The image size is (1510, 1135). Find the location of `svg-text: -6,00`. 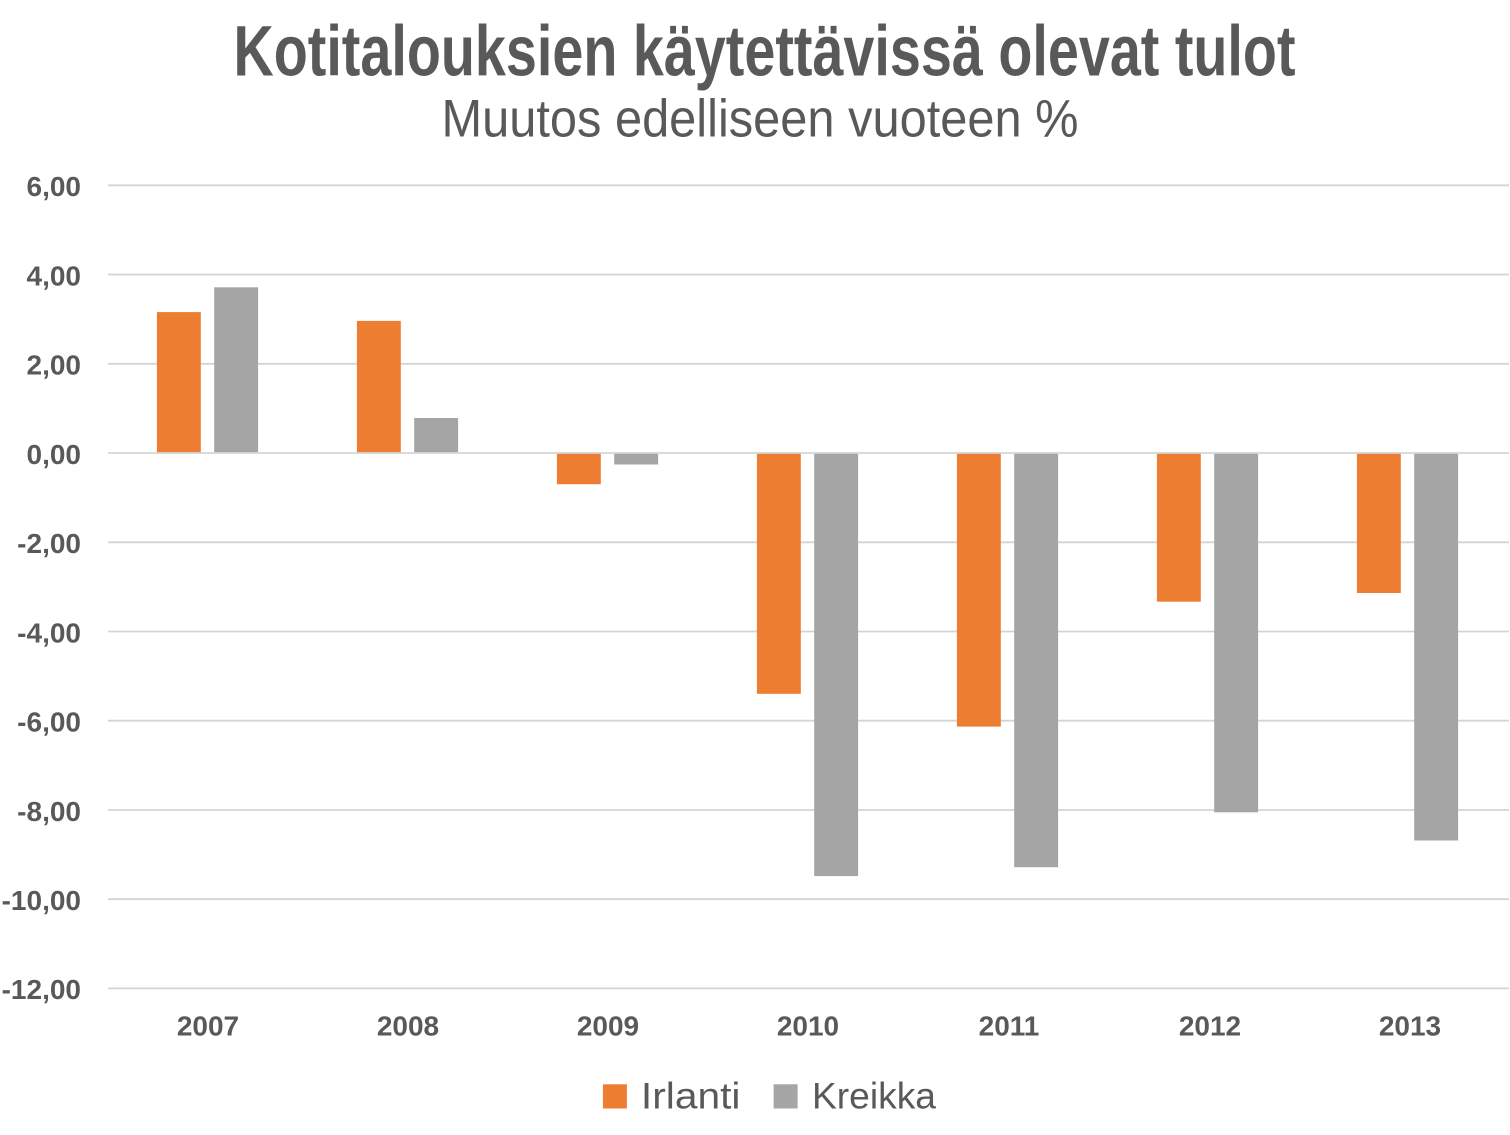

svg-text: -6,00 is located at coordinates (49, 722).